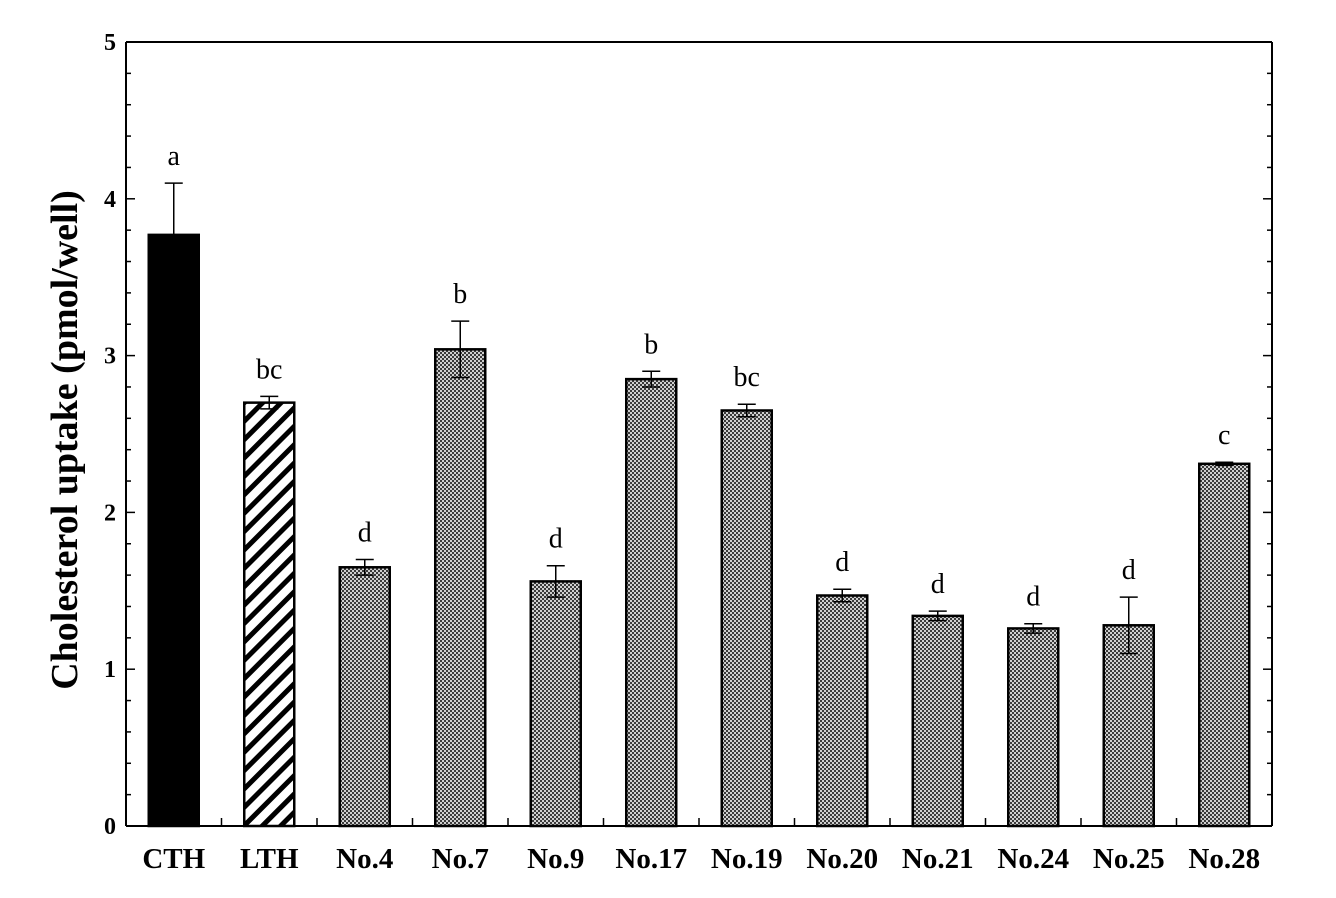  I want to click on bar-No.21, so click(937, 721).